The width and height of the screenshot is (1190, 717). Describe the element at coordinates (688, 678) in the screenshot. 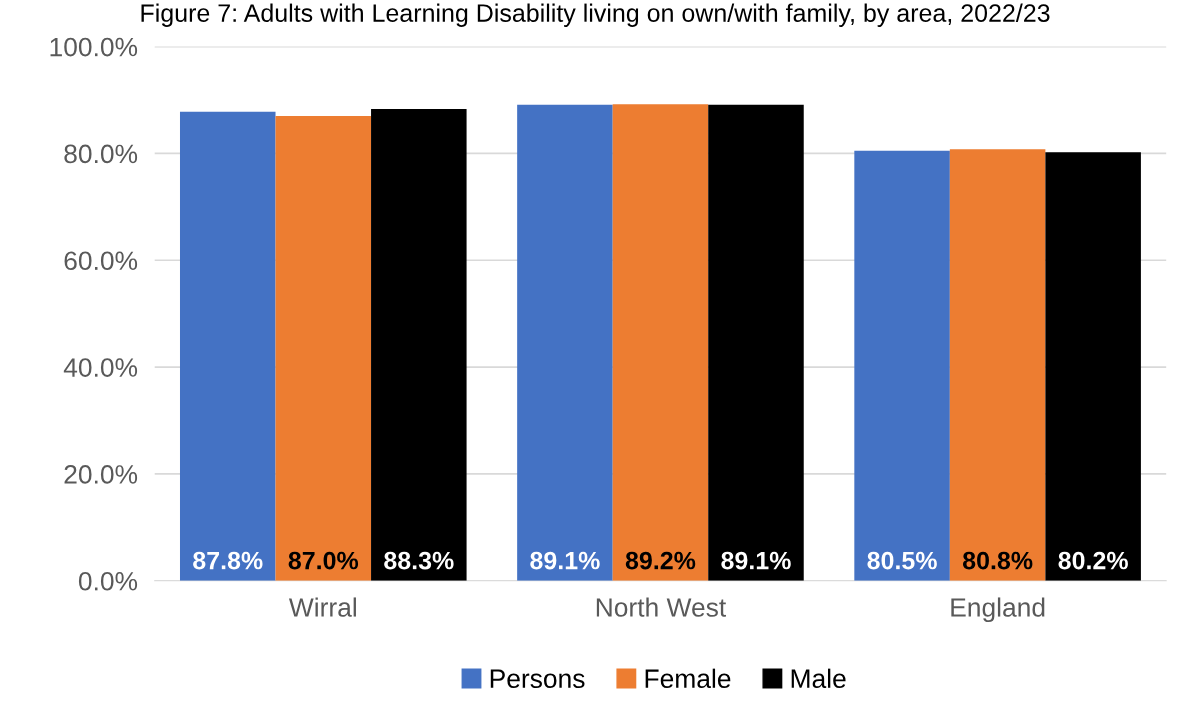

I see `legend-label: Female` at that location.